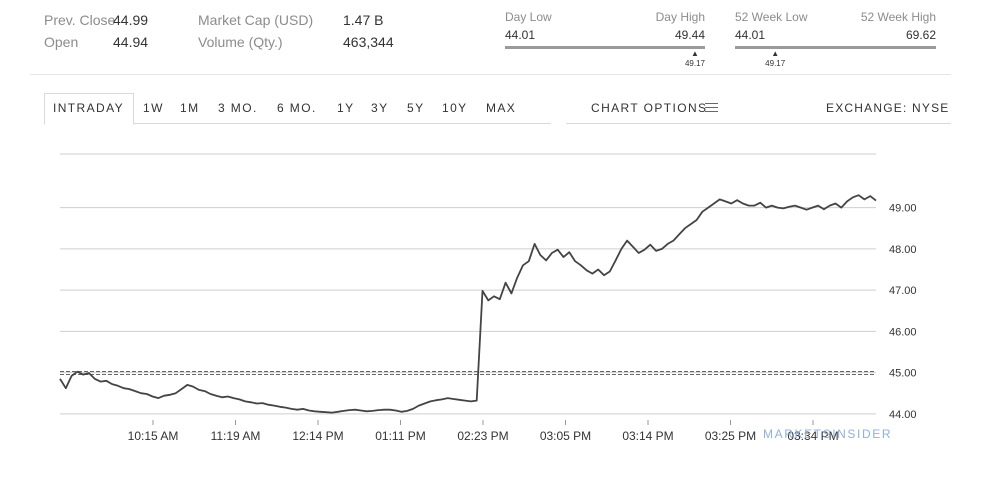 Image resolution: width=981 pixels, height=490 pixels. Describe the element at coordinates (520, 35) in the screenshot. I see `day-low-value: 44.01` at that location.